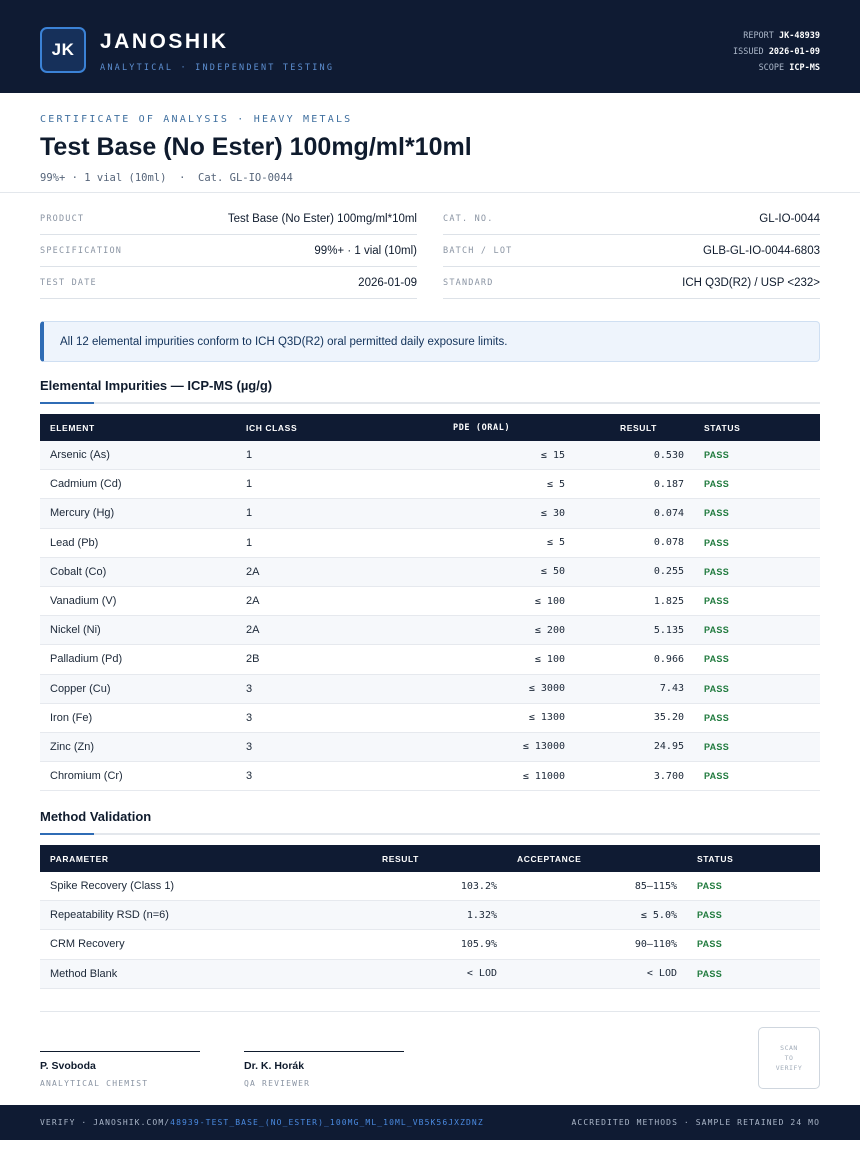 The height and width of the screenshot is (1168, 860). I want to click on issued-line: ISSUED 2026-01-09, so click(776, 52).